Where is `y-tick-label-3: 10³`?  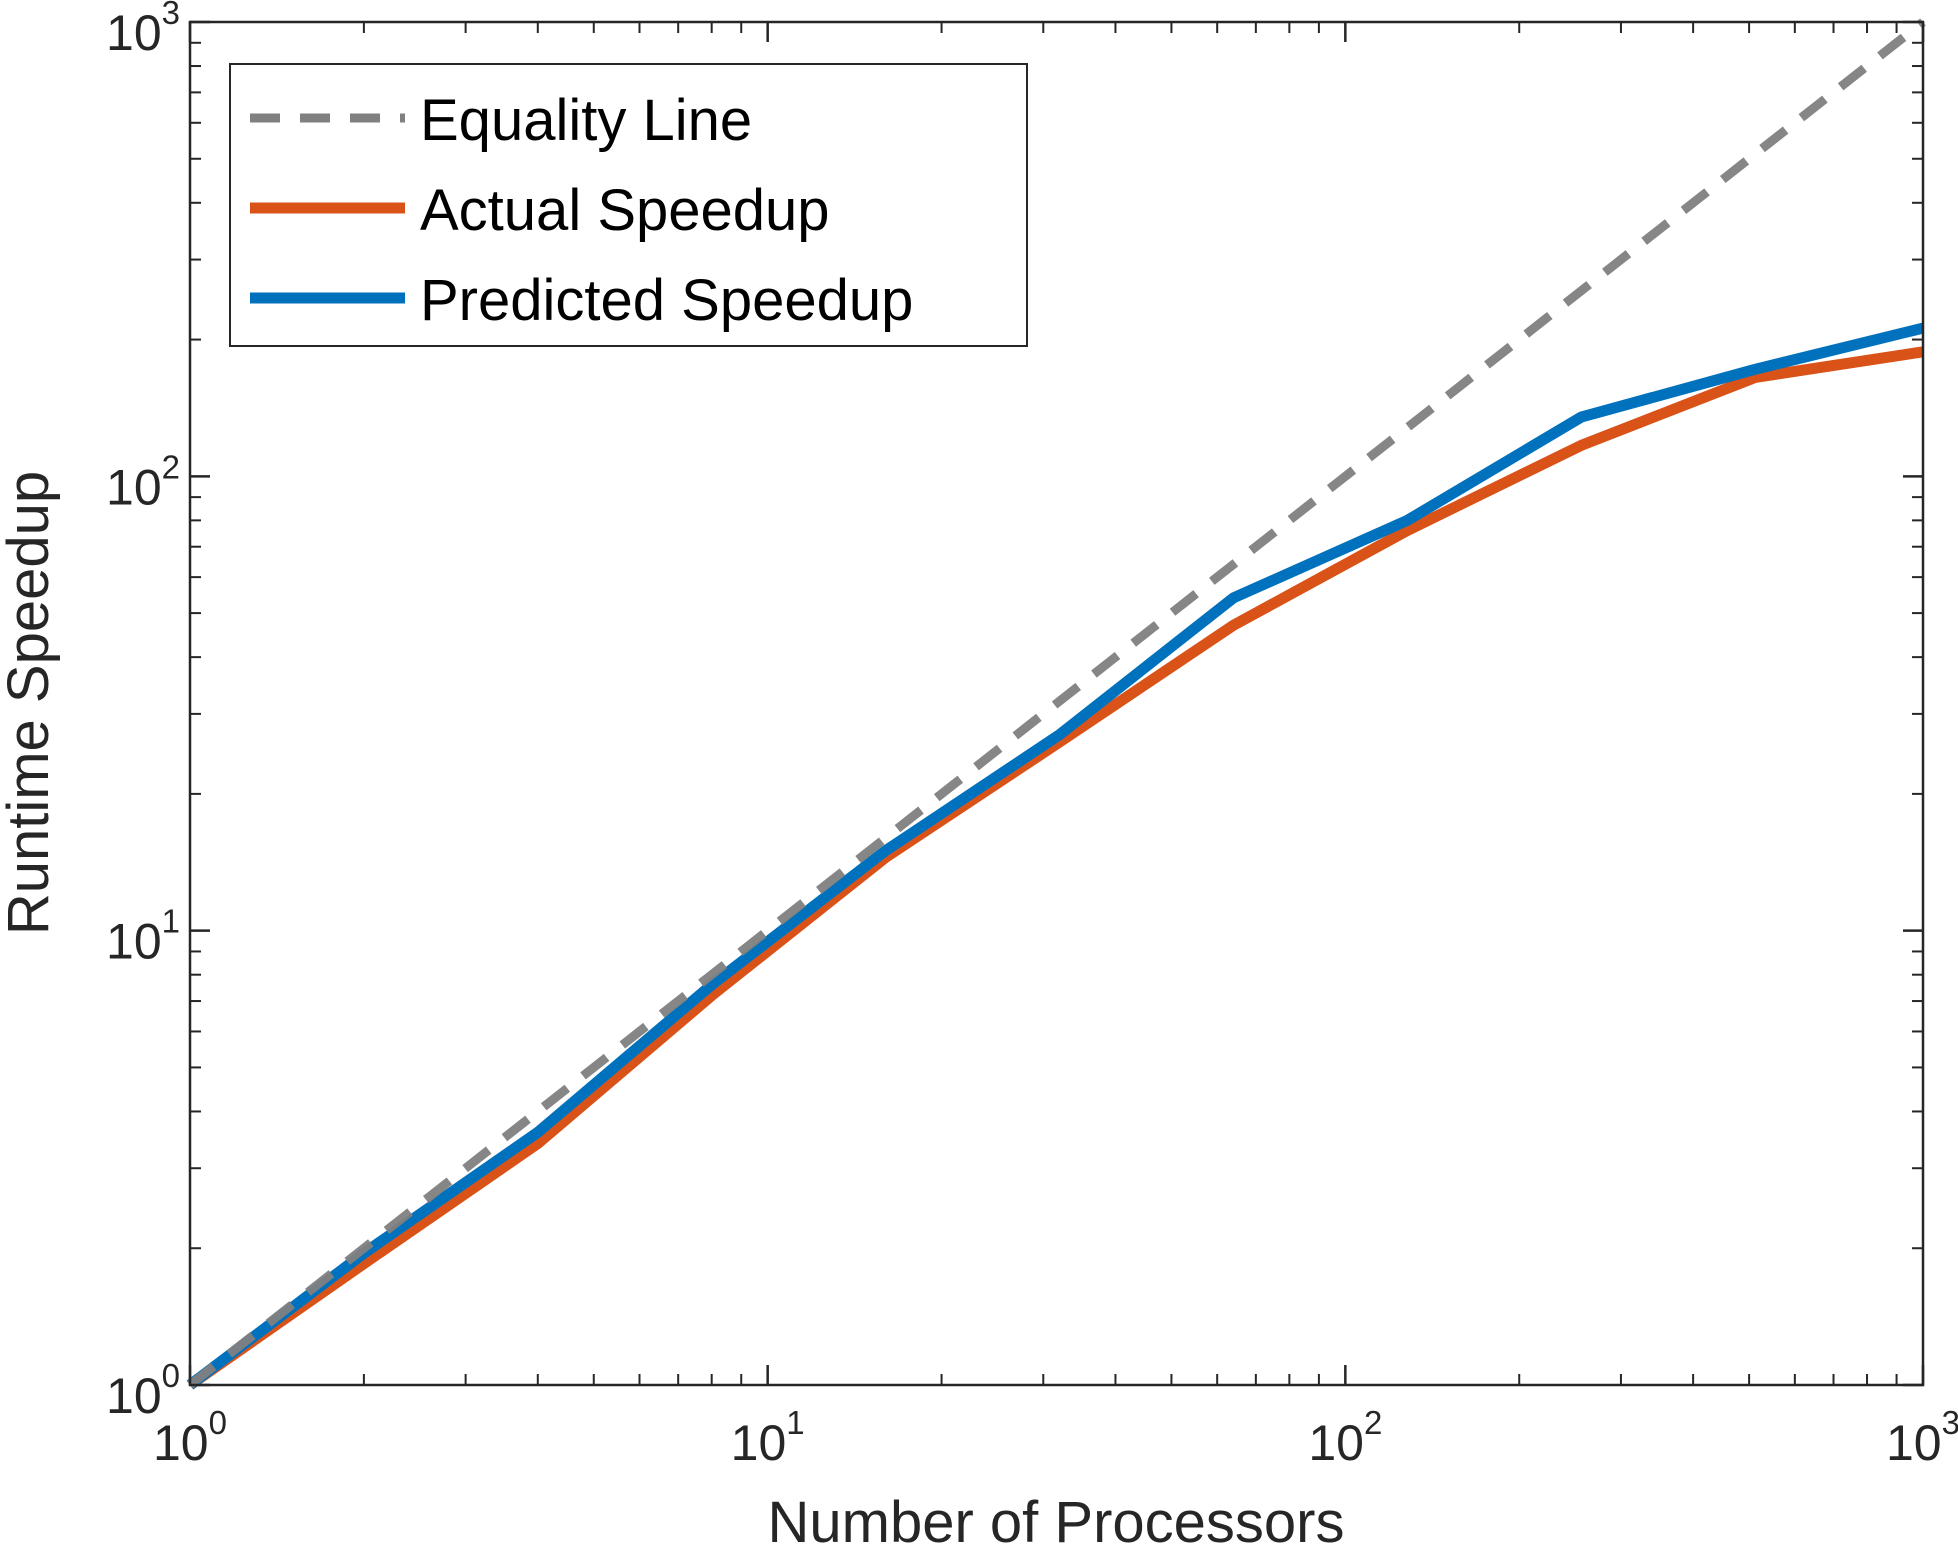 y-tick-label-3: 10³ is located at coordinates (143, 30).